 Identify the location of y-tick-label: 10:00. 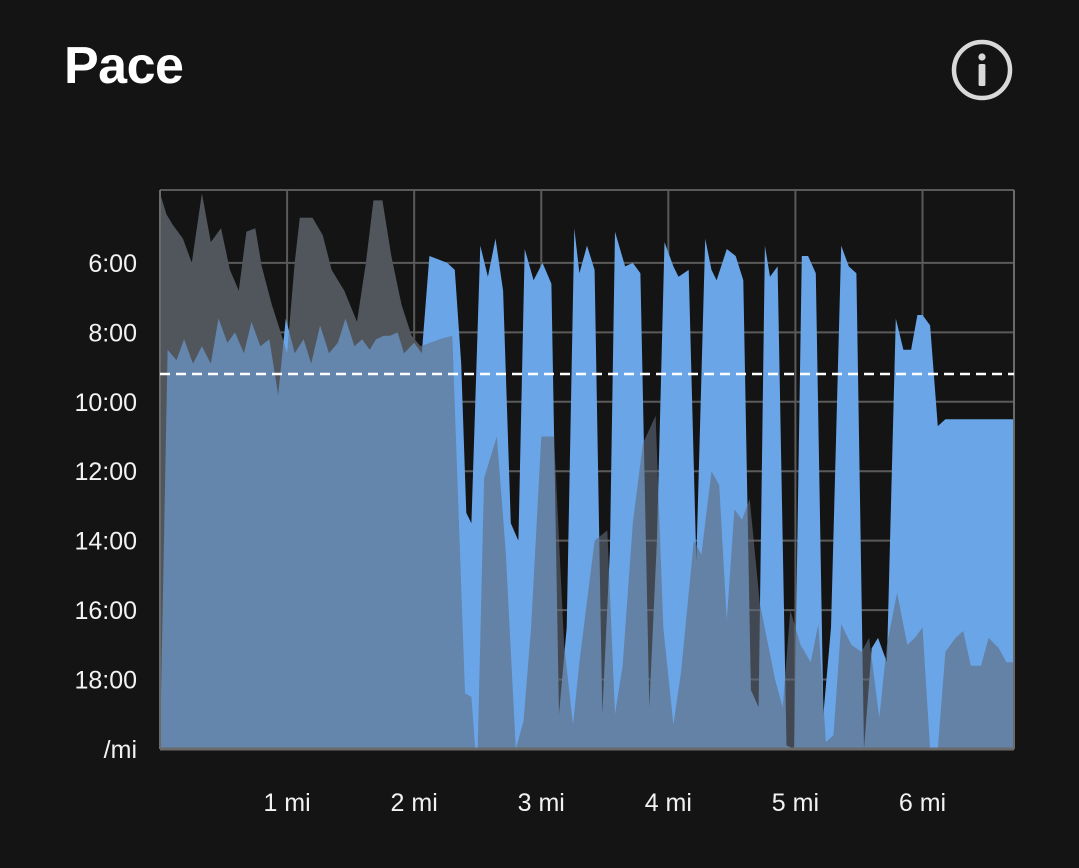
(105, 403).